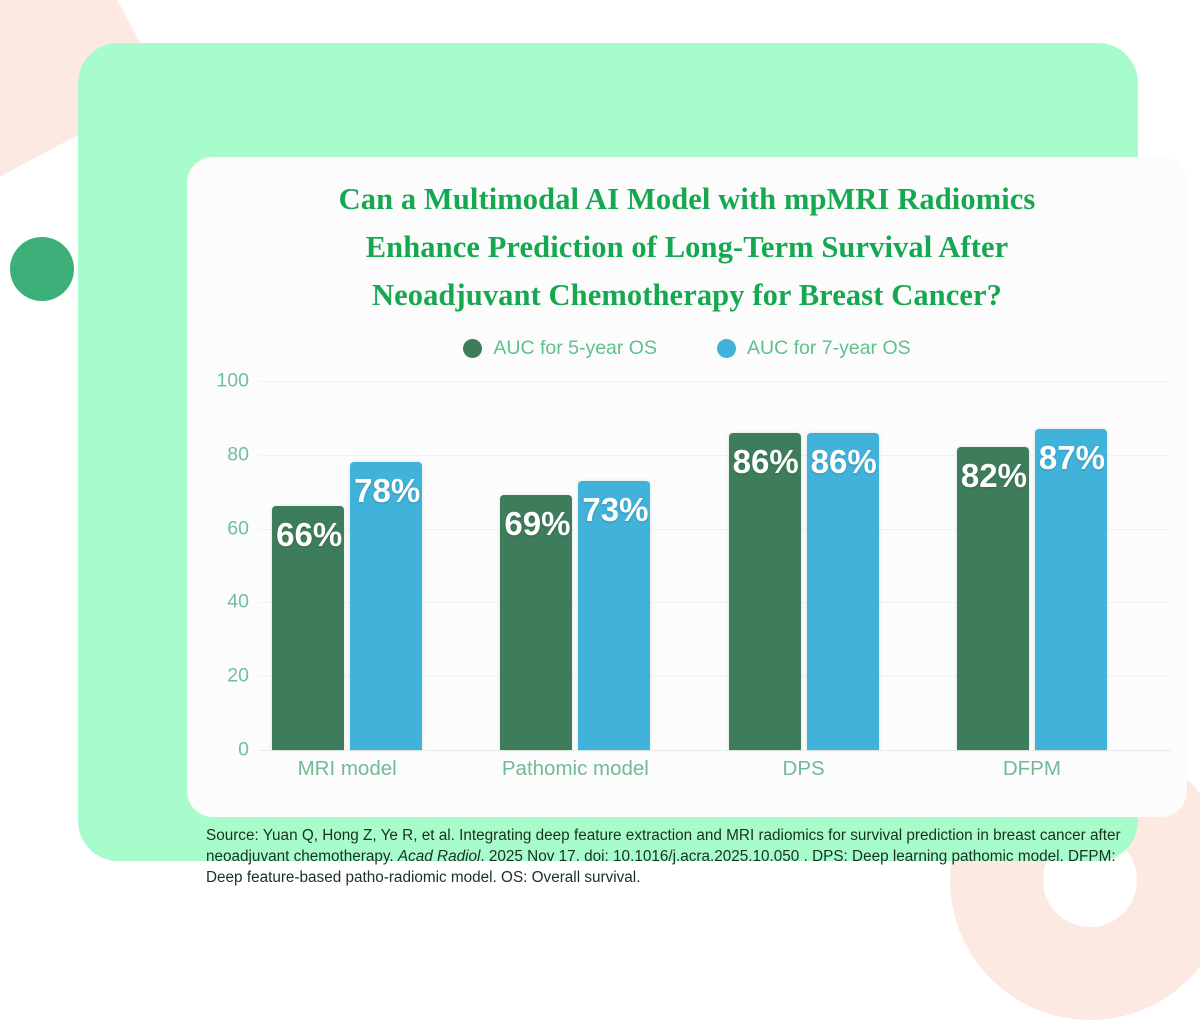 This screenshot has width=1200, height=1020. I want to click on legend-label-7-year: AUC for 7-year OS, so click(829, 348).